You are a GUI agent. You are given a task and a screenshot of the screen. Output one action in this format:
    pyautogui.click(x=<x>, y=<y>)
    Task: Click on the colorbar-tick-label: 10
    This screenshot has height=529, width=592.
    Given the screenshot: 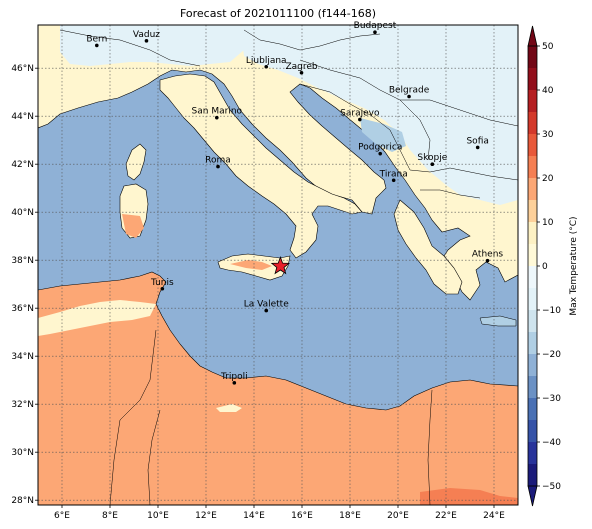 What is the action you would take?
    pyautogui.click(x=548, y=223)
    